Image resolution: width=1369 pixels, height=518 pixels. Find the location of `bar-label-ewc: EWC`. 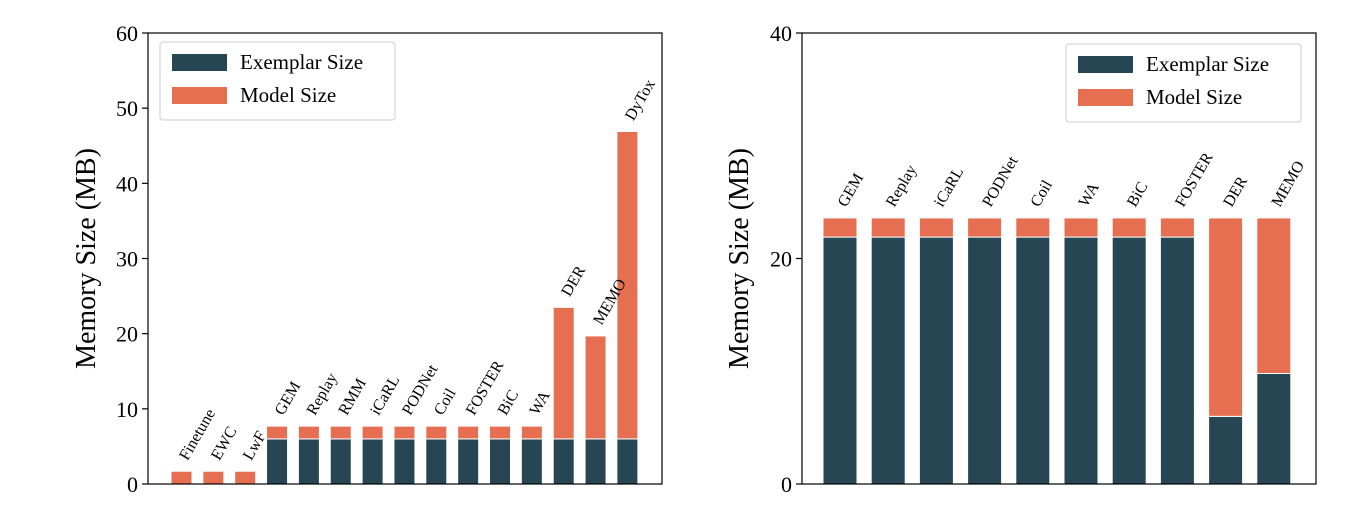

bar-label-ewc: EWC is located at coordinates (224, 443).